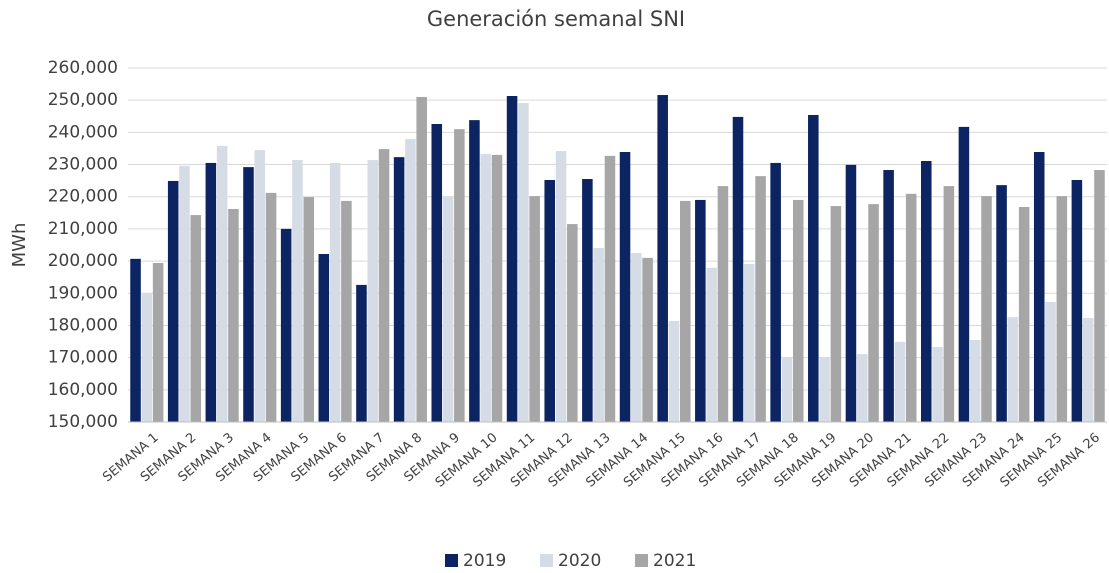  I want to click on legend-label: 2021, so click(674, 561).